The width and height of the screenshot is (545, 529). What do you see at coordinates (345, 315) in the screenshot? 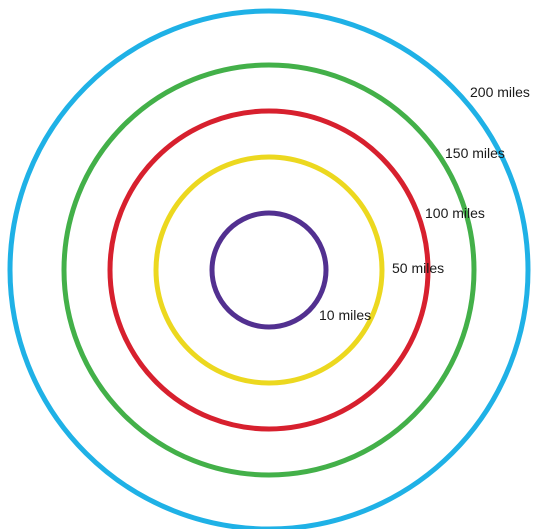
I see `ring-label-10-miles: 10 miles` at bounding box center [345, 315].